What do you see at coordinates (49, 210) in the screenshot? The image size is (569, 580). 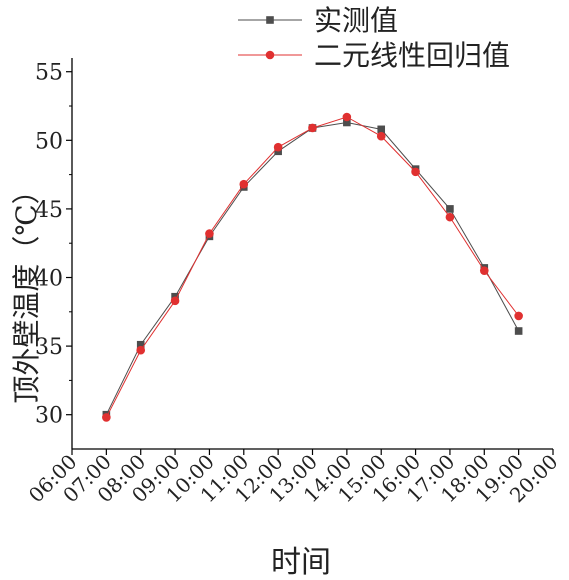 I see `y-tick-label: 45` at bounding box center [49, 210].